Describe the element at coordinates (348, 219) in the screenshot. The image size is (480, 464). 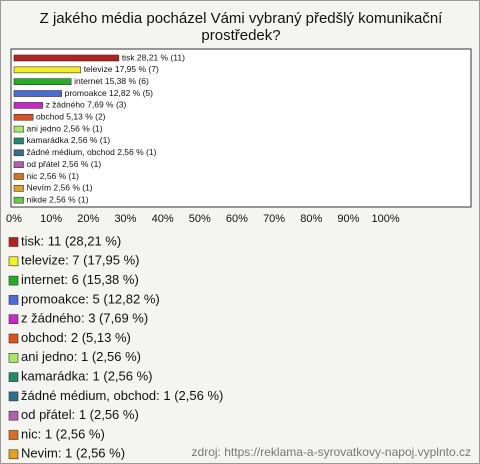
I see `x-tick-label: 90%` at that location.